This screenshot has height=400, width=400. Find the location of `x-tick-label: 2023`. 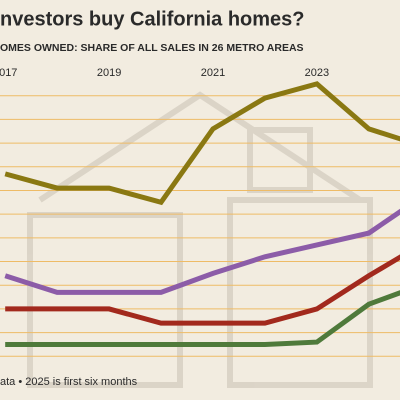

x-tick-label: 2023 is located at coordinates (317, 73).